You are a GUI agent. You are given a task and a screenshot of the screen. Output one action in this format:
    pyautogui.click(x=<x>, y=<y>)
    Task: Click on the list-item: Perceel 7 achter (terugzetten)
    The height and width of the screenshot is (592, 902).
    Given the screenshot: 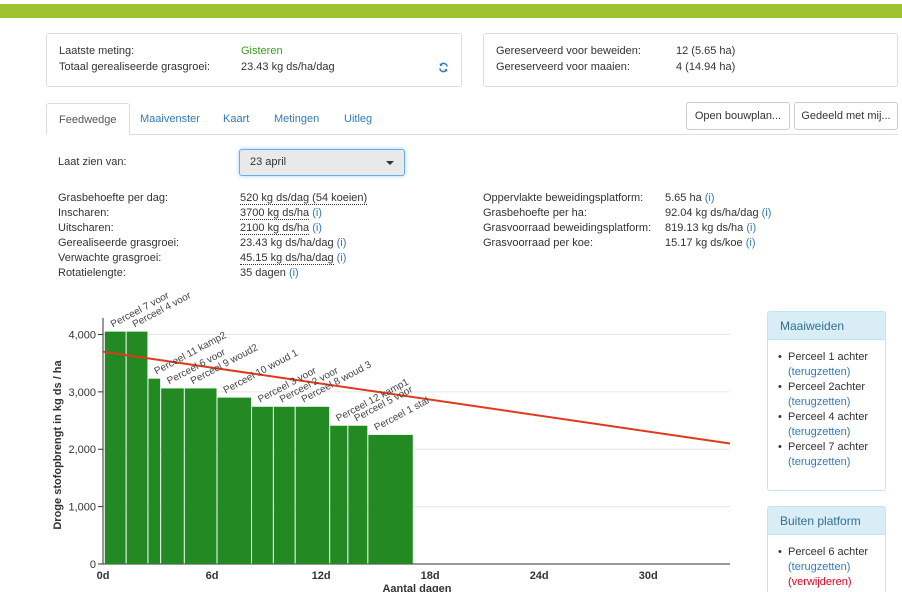 What is the action you would take?
    pyautogui.click(x=830, y=455)
    